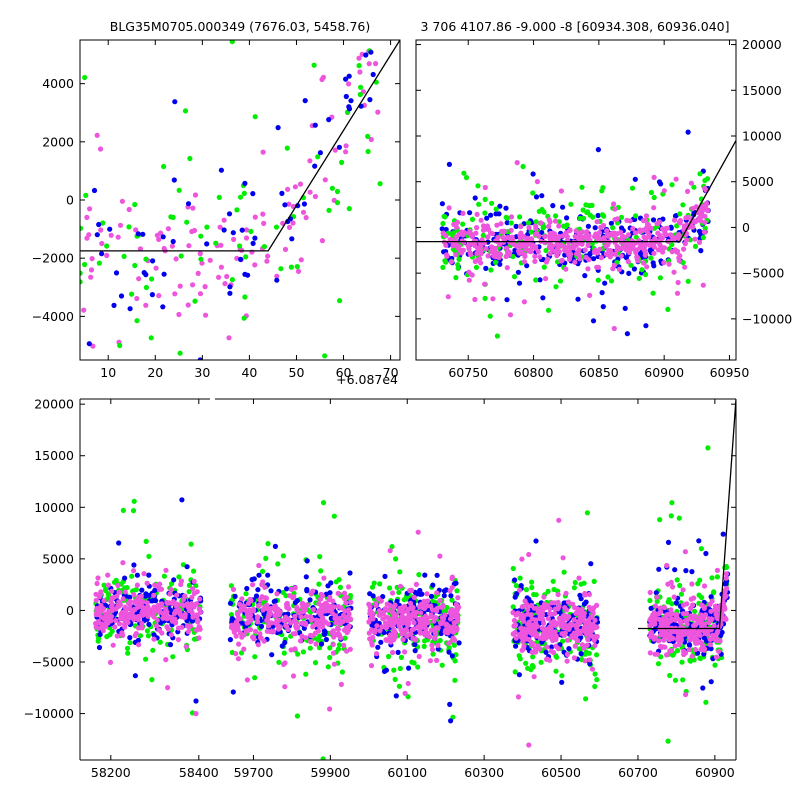 This screenshot has width=800, height=800. Describe the element at coordinates (762, 44) in the screenshot. I see `season-2025-ytick-label: 20000` at that location.